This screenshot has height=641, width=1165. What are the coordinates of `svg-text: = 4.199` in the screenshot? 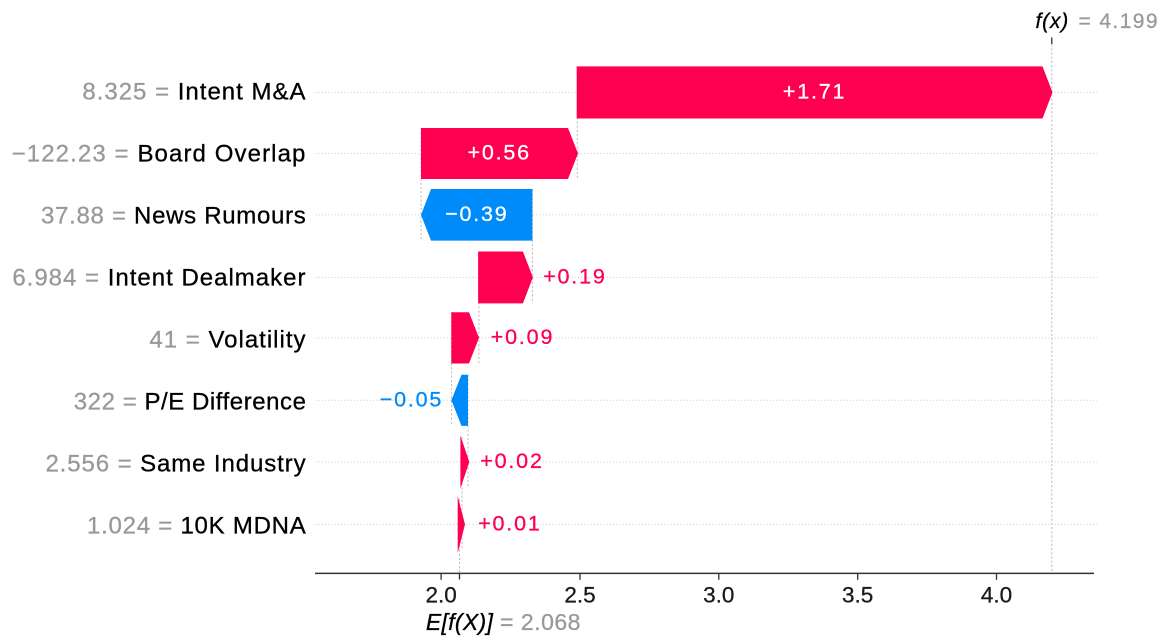 It's located at (1119, 21).